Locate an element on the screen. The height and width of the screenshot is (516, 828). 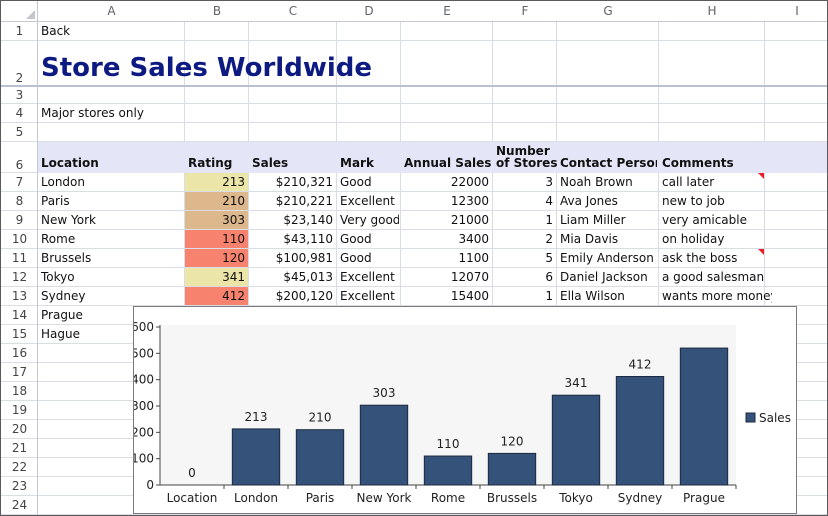
cell-location: Rome is located at coordinates (58, 239).